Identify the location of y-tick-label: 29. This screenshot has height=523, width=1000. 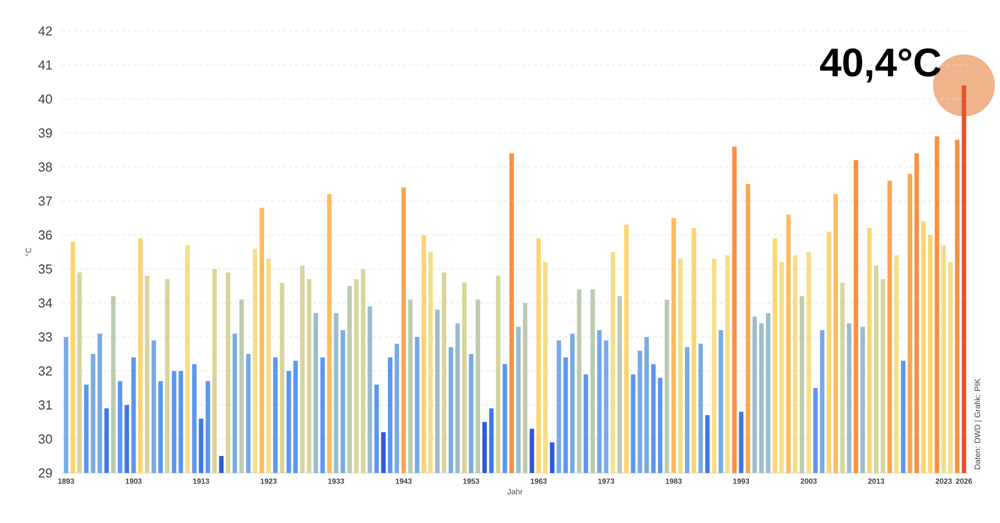
(45, 473).